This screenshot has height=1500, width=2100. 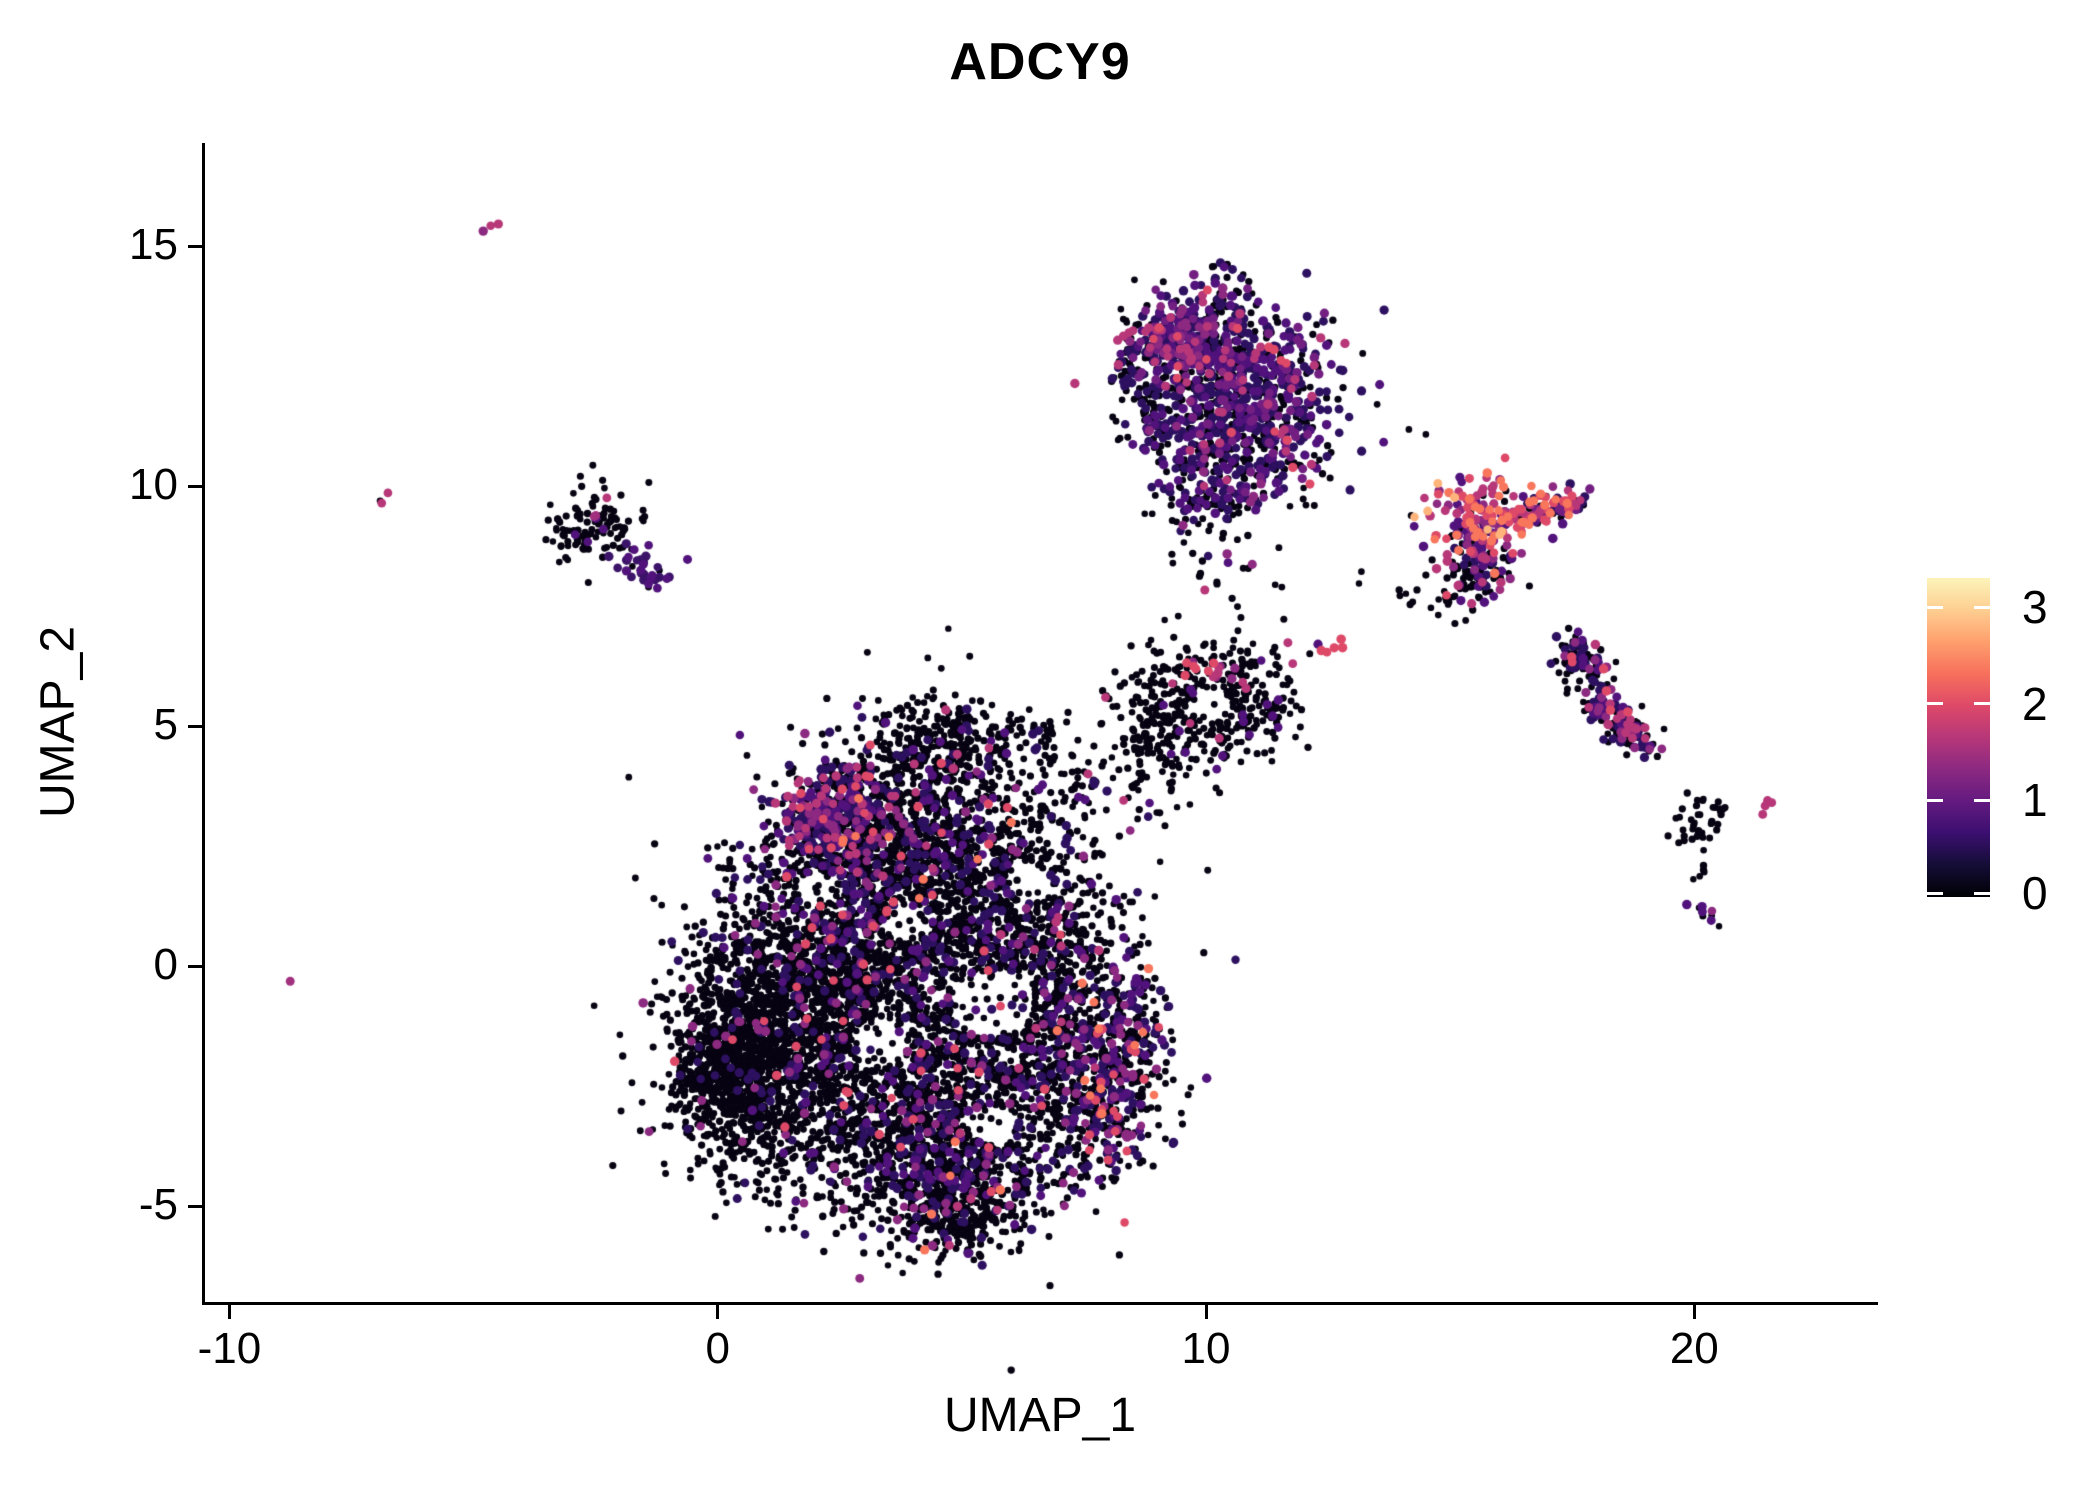 I want to click on y-tick-label: 15, so click(x=153, y=245).